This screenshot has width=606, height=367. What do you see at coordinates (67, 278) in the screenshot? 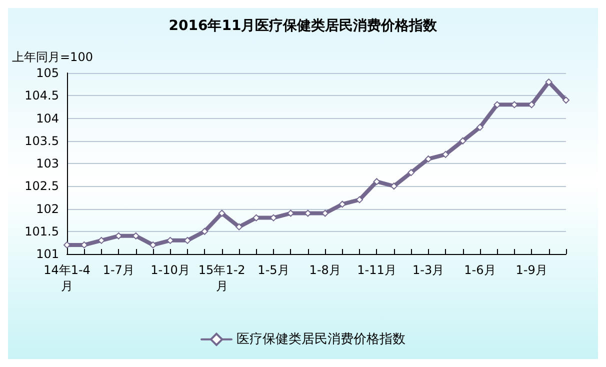
I see `x-tick-label: 14年1-4月` at bounding box center [67, 278].